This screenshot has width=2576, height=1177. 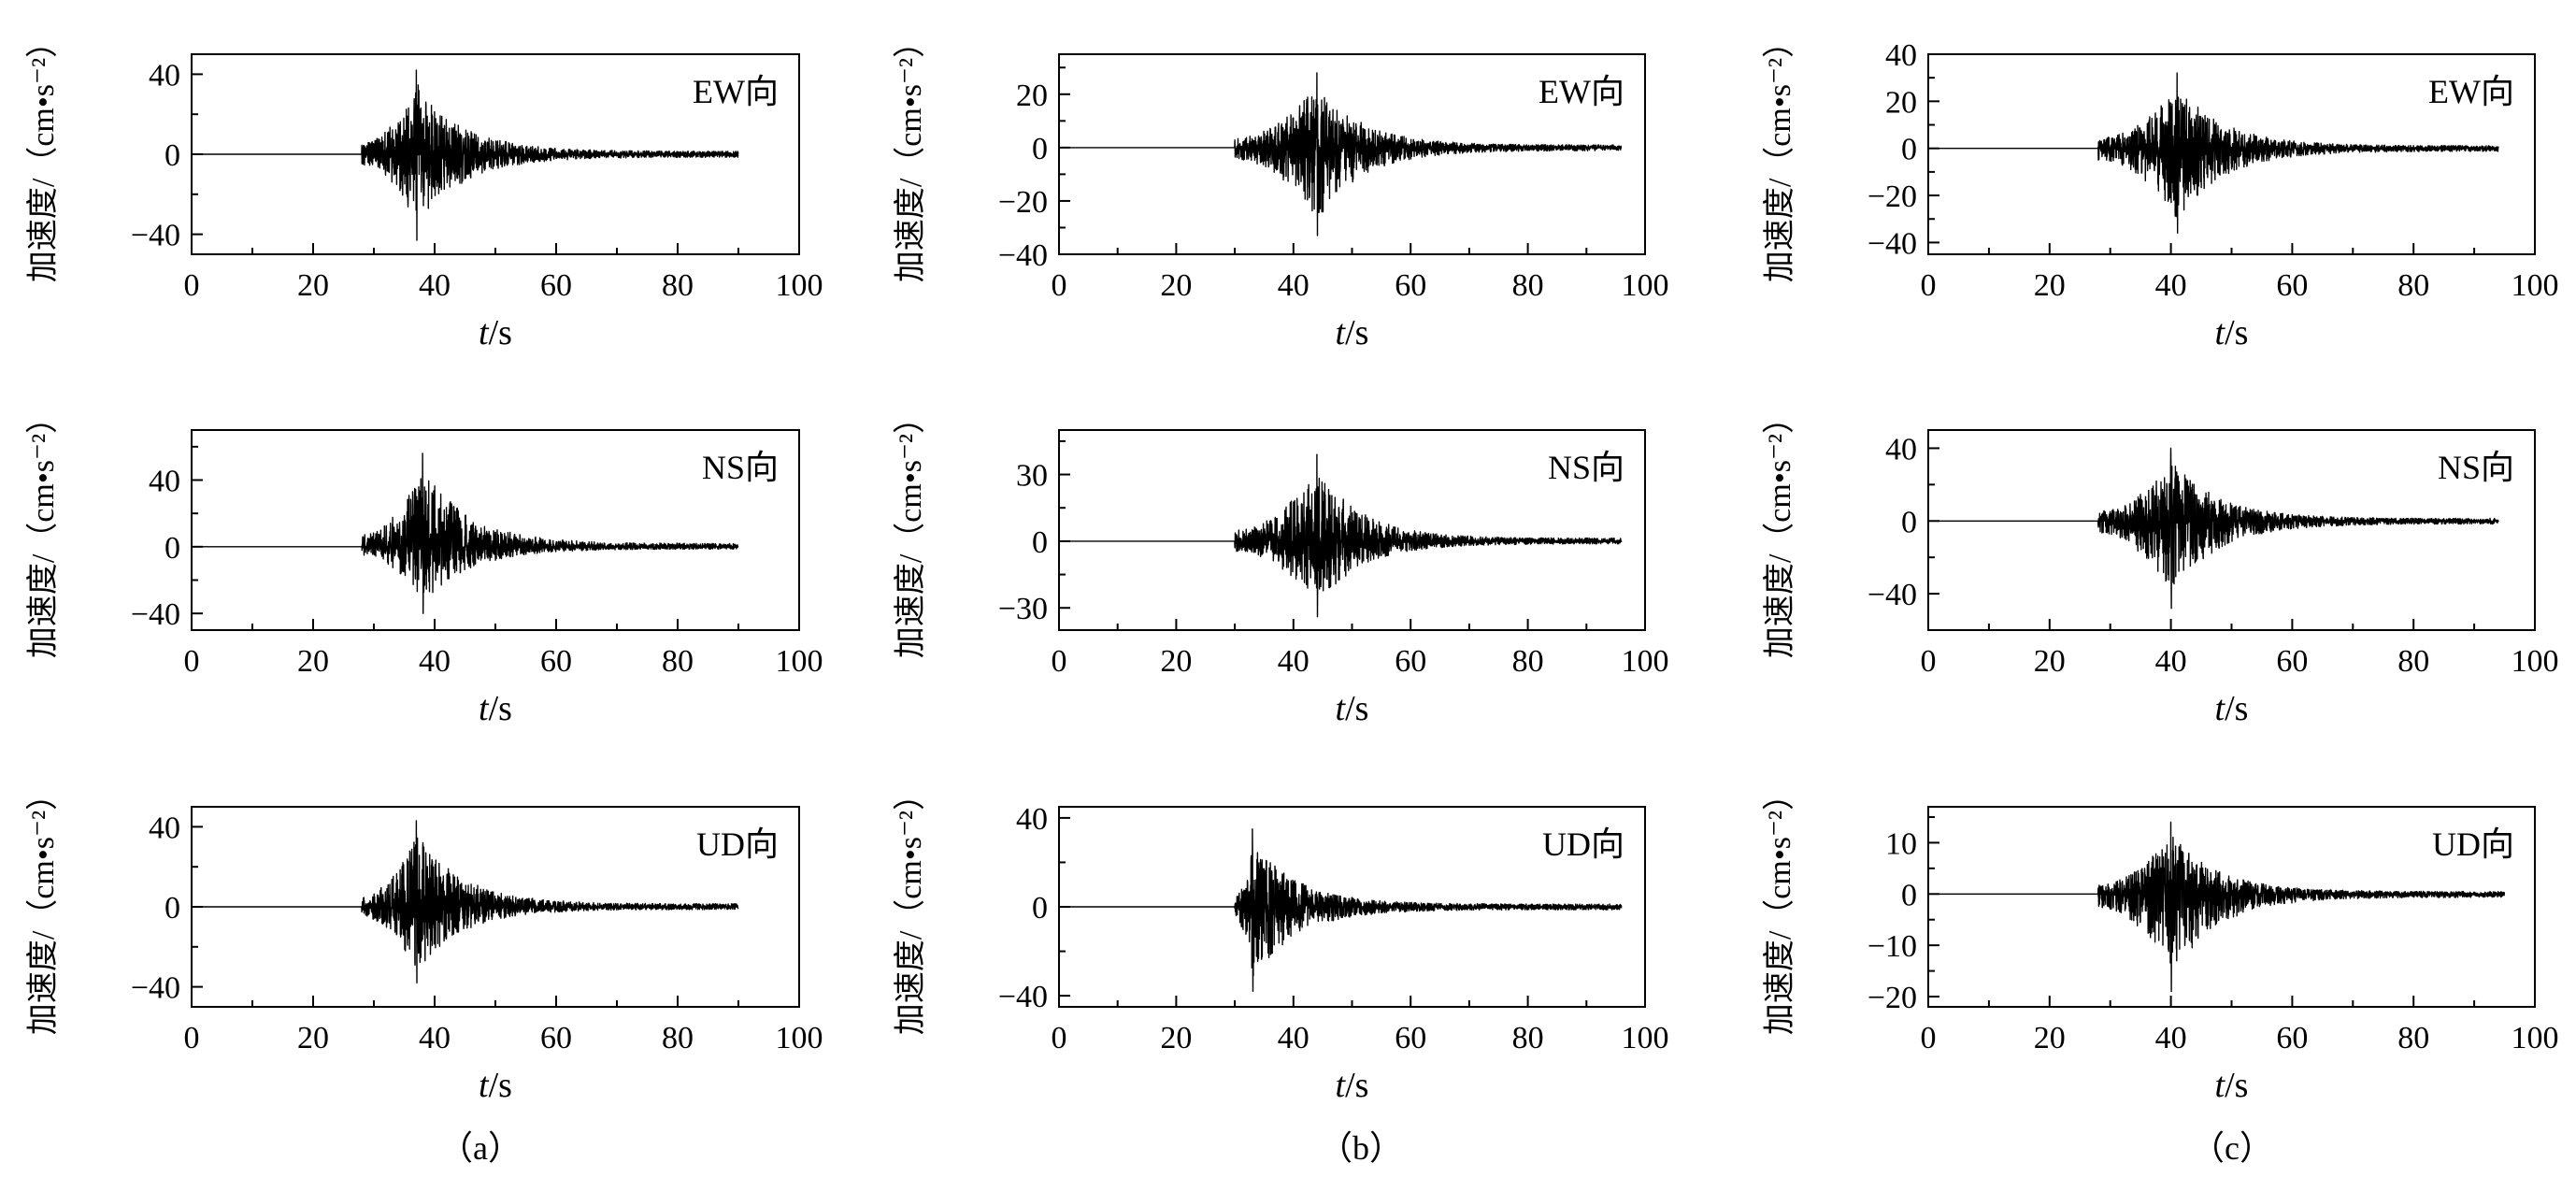 I want to click on y-tick-label: −10, so click(x=1892, y=947).